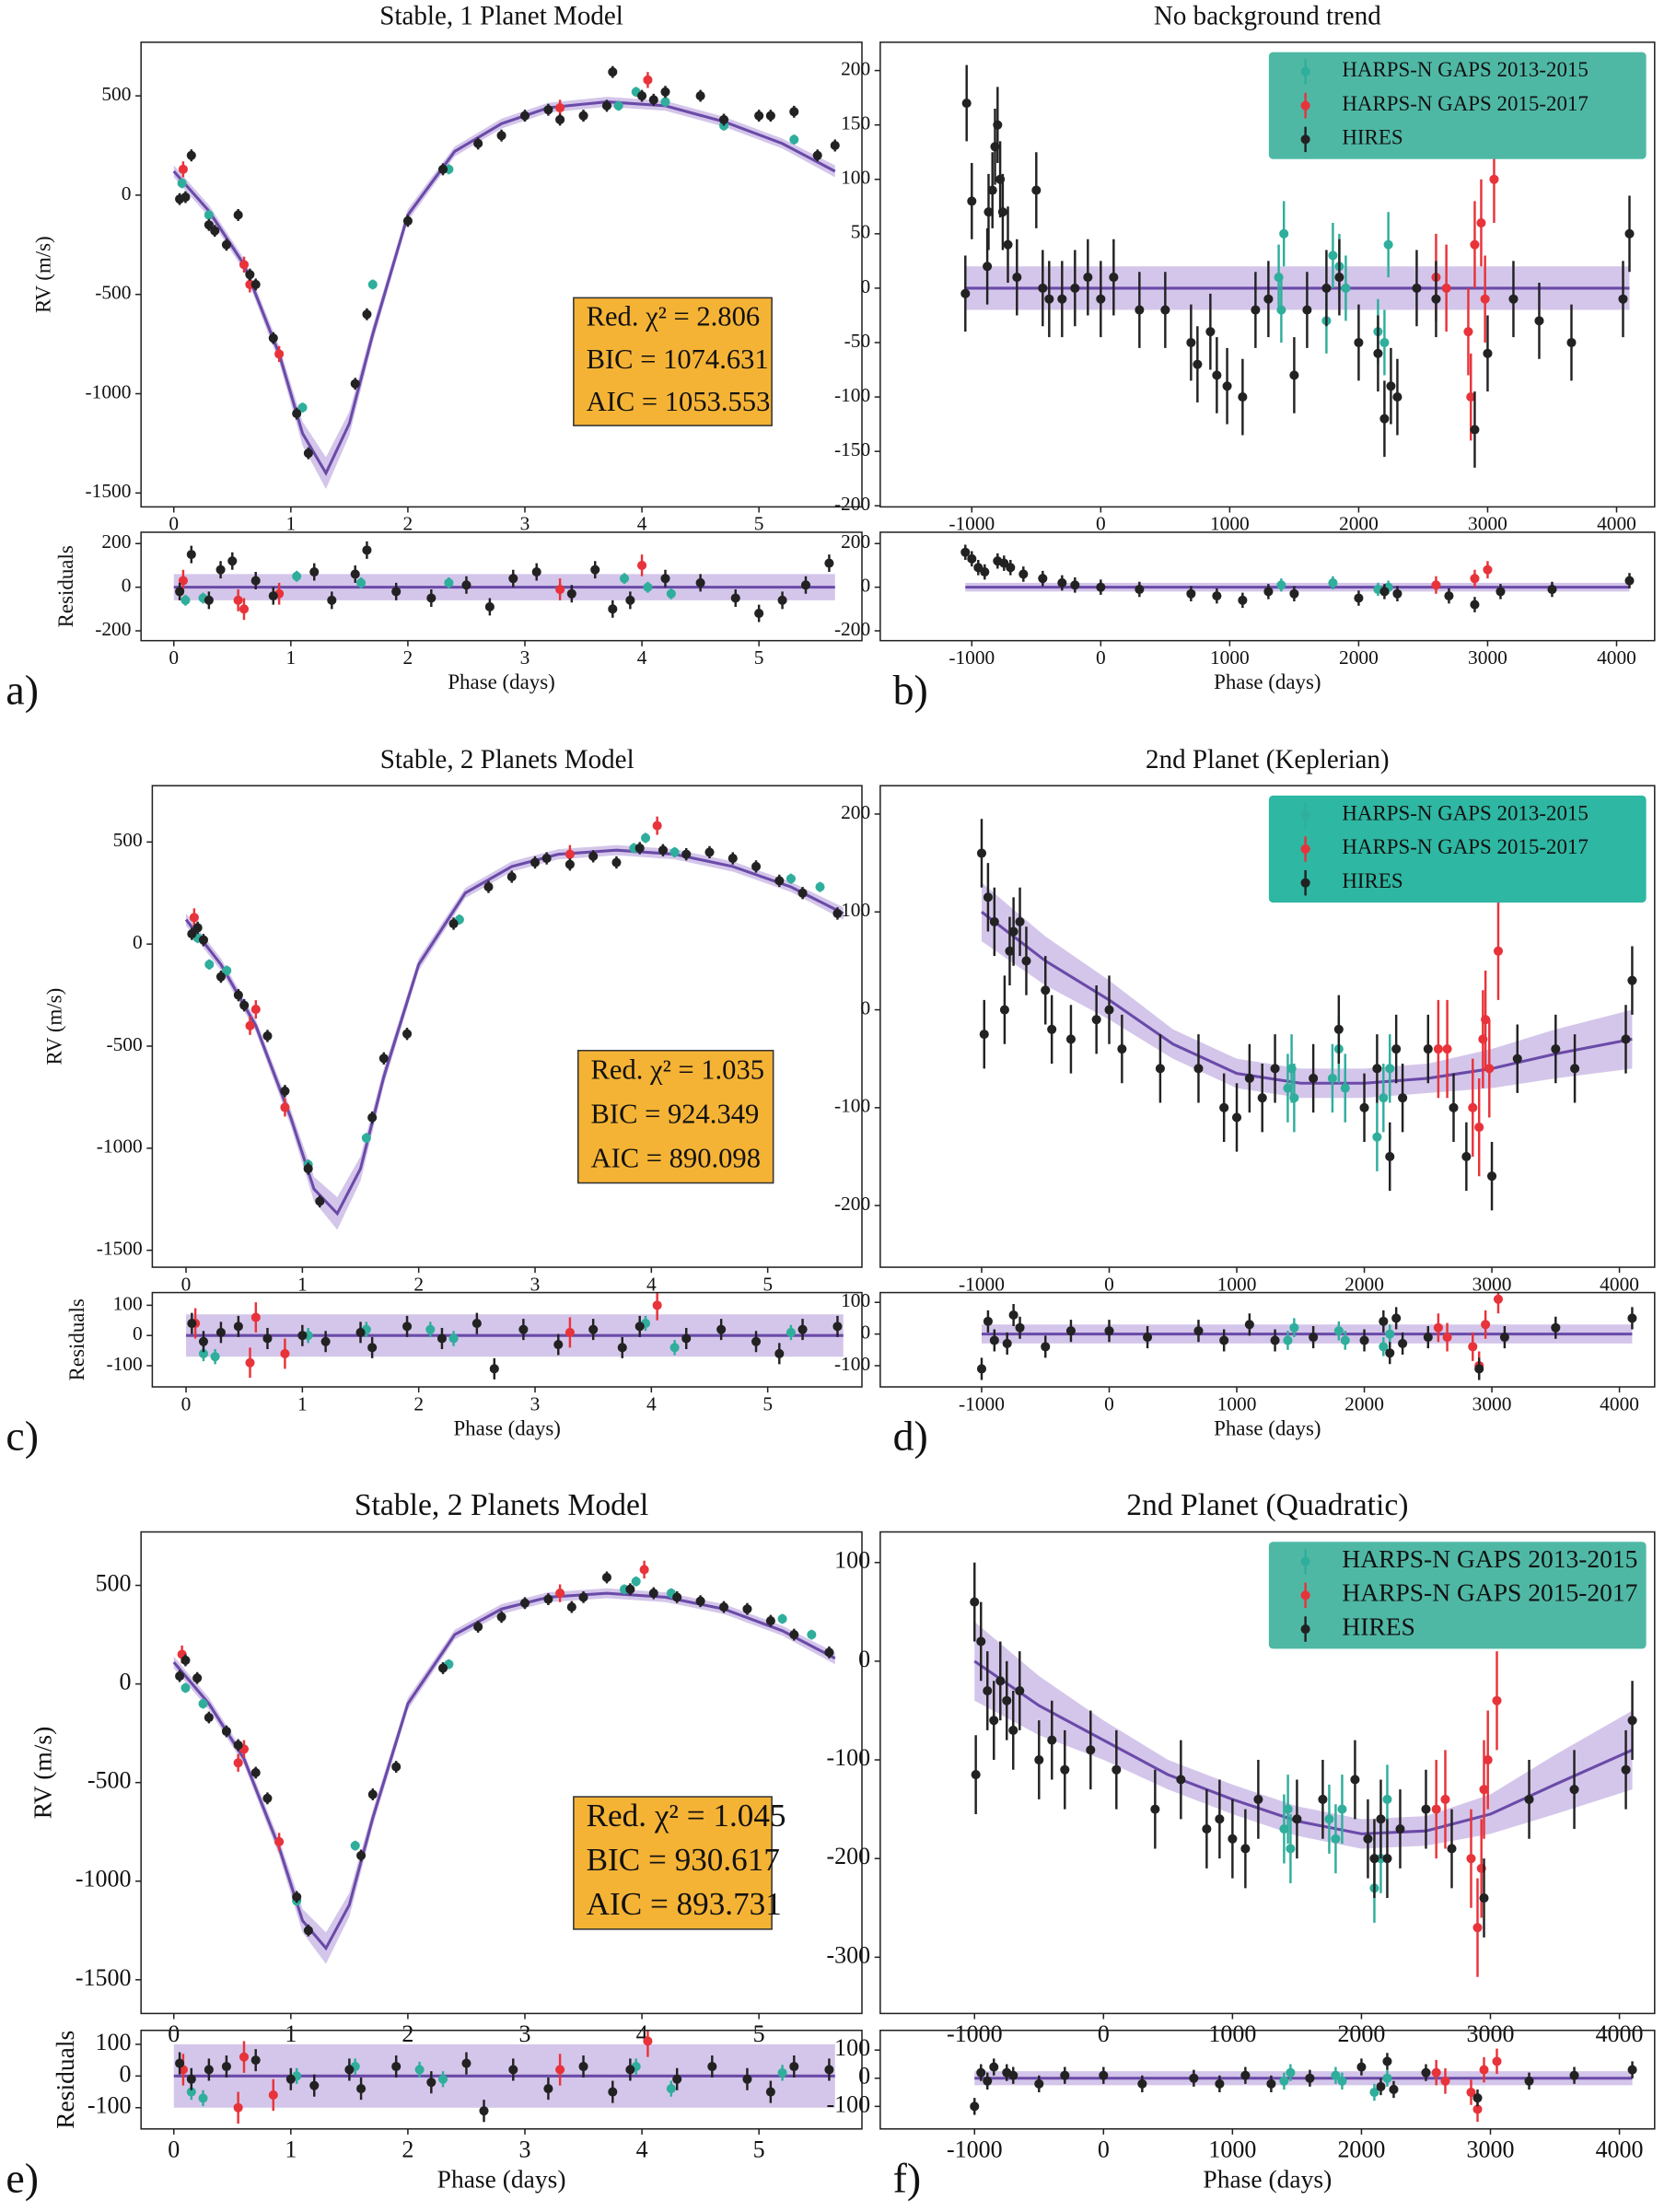 The height and width of the screenshot is (2212, 1676). I want to click on x-tick-label: 4, so click(642, 658).